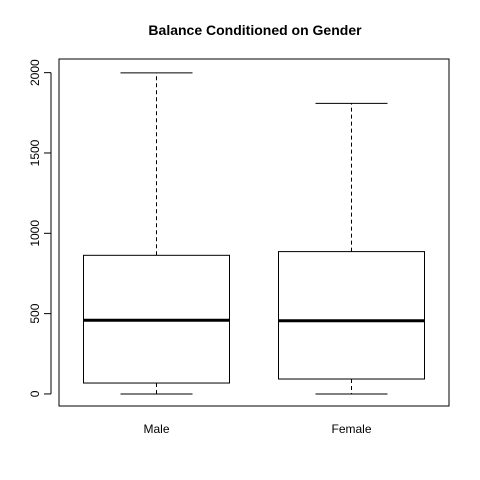  I want to click on y-tick-label: 0, so click(35, 393).